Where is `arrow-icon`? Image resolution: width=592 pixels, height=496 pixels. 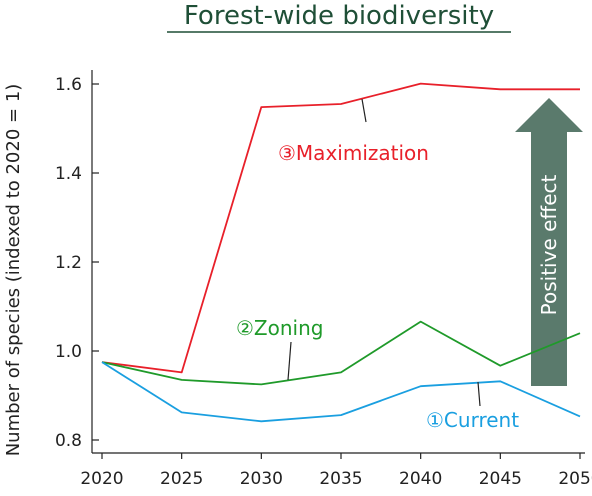
arrow-icon is located at coordinates (549, 242).